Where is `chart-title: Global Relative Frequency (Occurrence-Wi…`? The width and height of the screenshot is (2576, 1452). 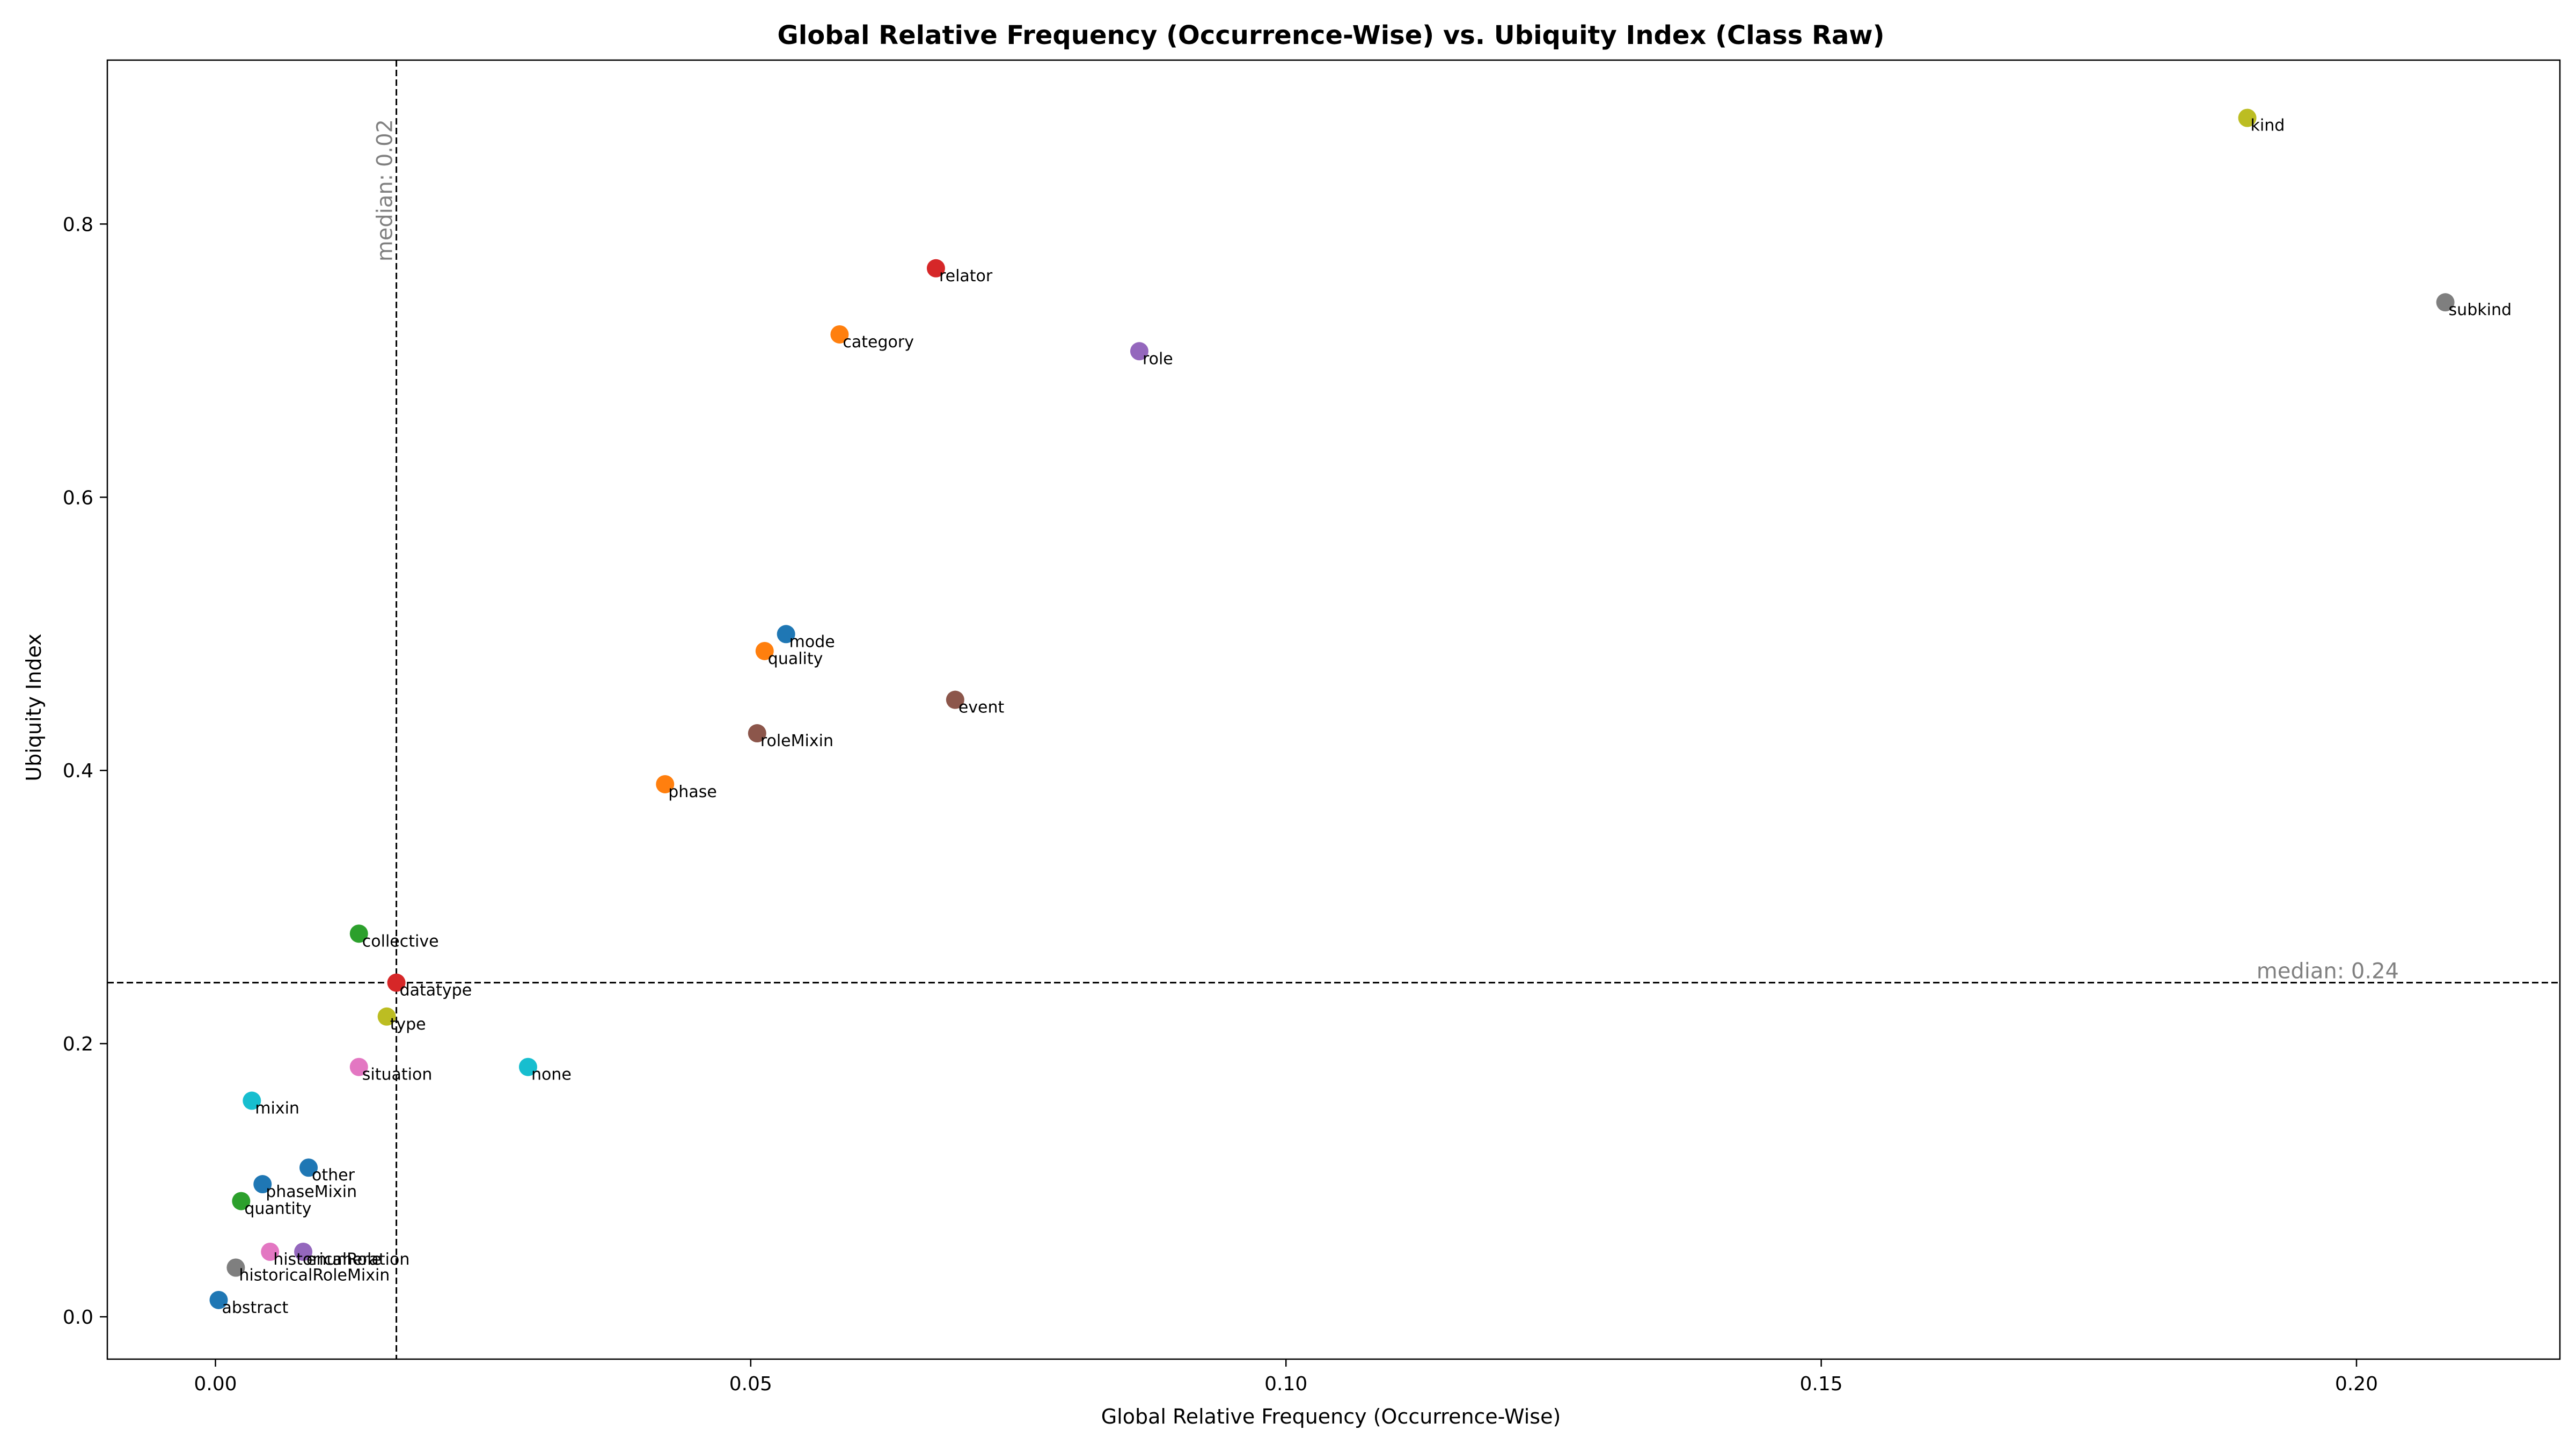
chart-title: Global Relative Frequency (Occurrence-Wi… is located at coordinates (1330, 35).